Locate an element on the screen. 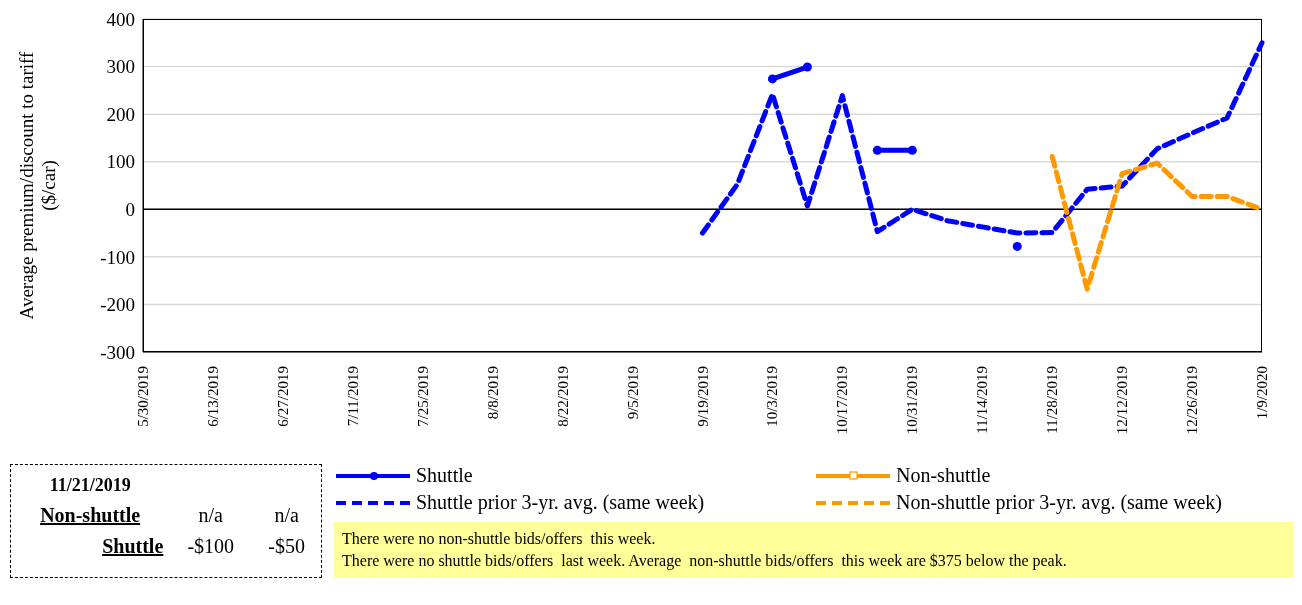 The height and width of the screenshot is (605, 1302). x-tick-label: 5/30/2019 is located at coordinates (143, 396).